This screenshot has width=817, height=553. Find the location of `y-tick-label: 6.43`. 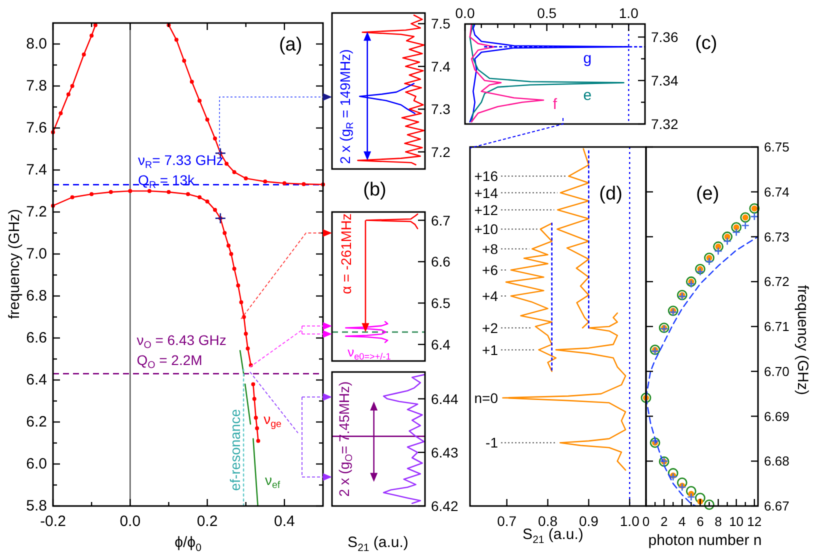

y-tick-label: 6.43 is located at coordinates (444, 452).